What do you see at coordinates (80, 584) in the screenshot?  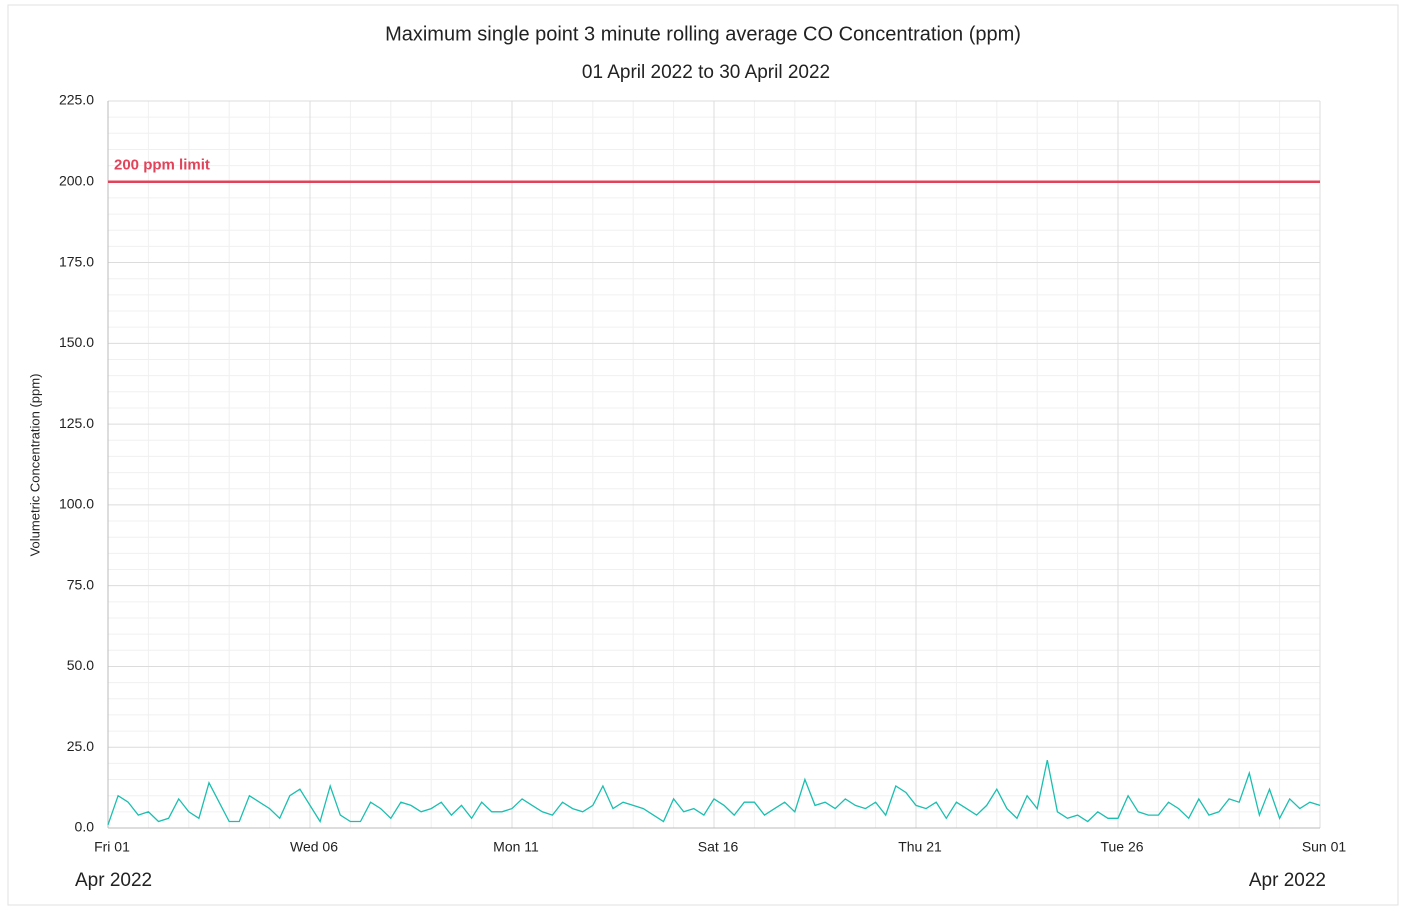 I see `y-tick-label: 75.0` at bounding box center [80, 584].